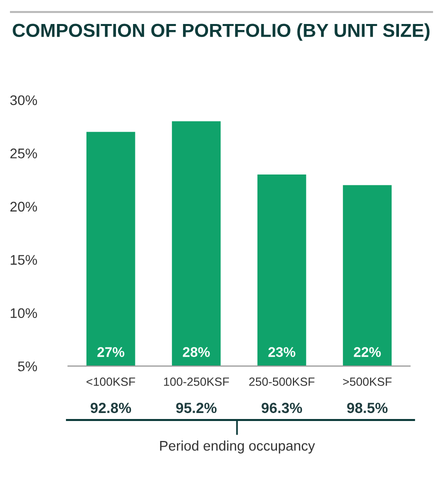 Image resolution: width=439 pixels, height=483 pixels. Describe the element at coordinates (221, 32) in the screenshot. I see `chart-title: COMPOSITION OF PORTFOLIO (BY UNIT SIZE)` at that location.